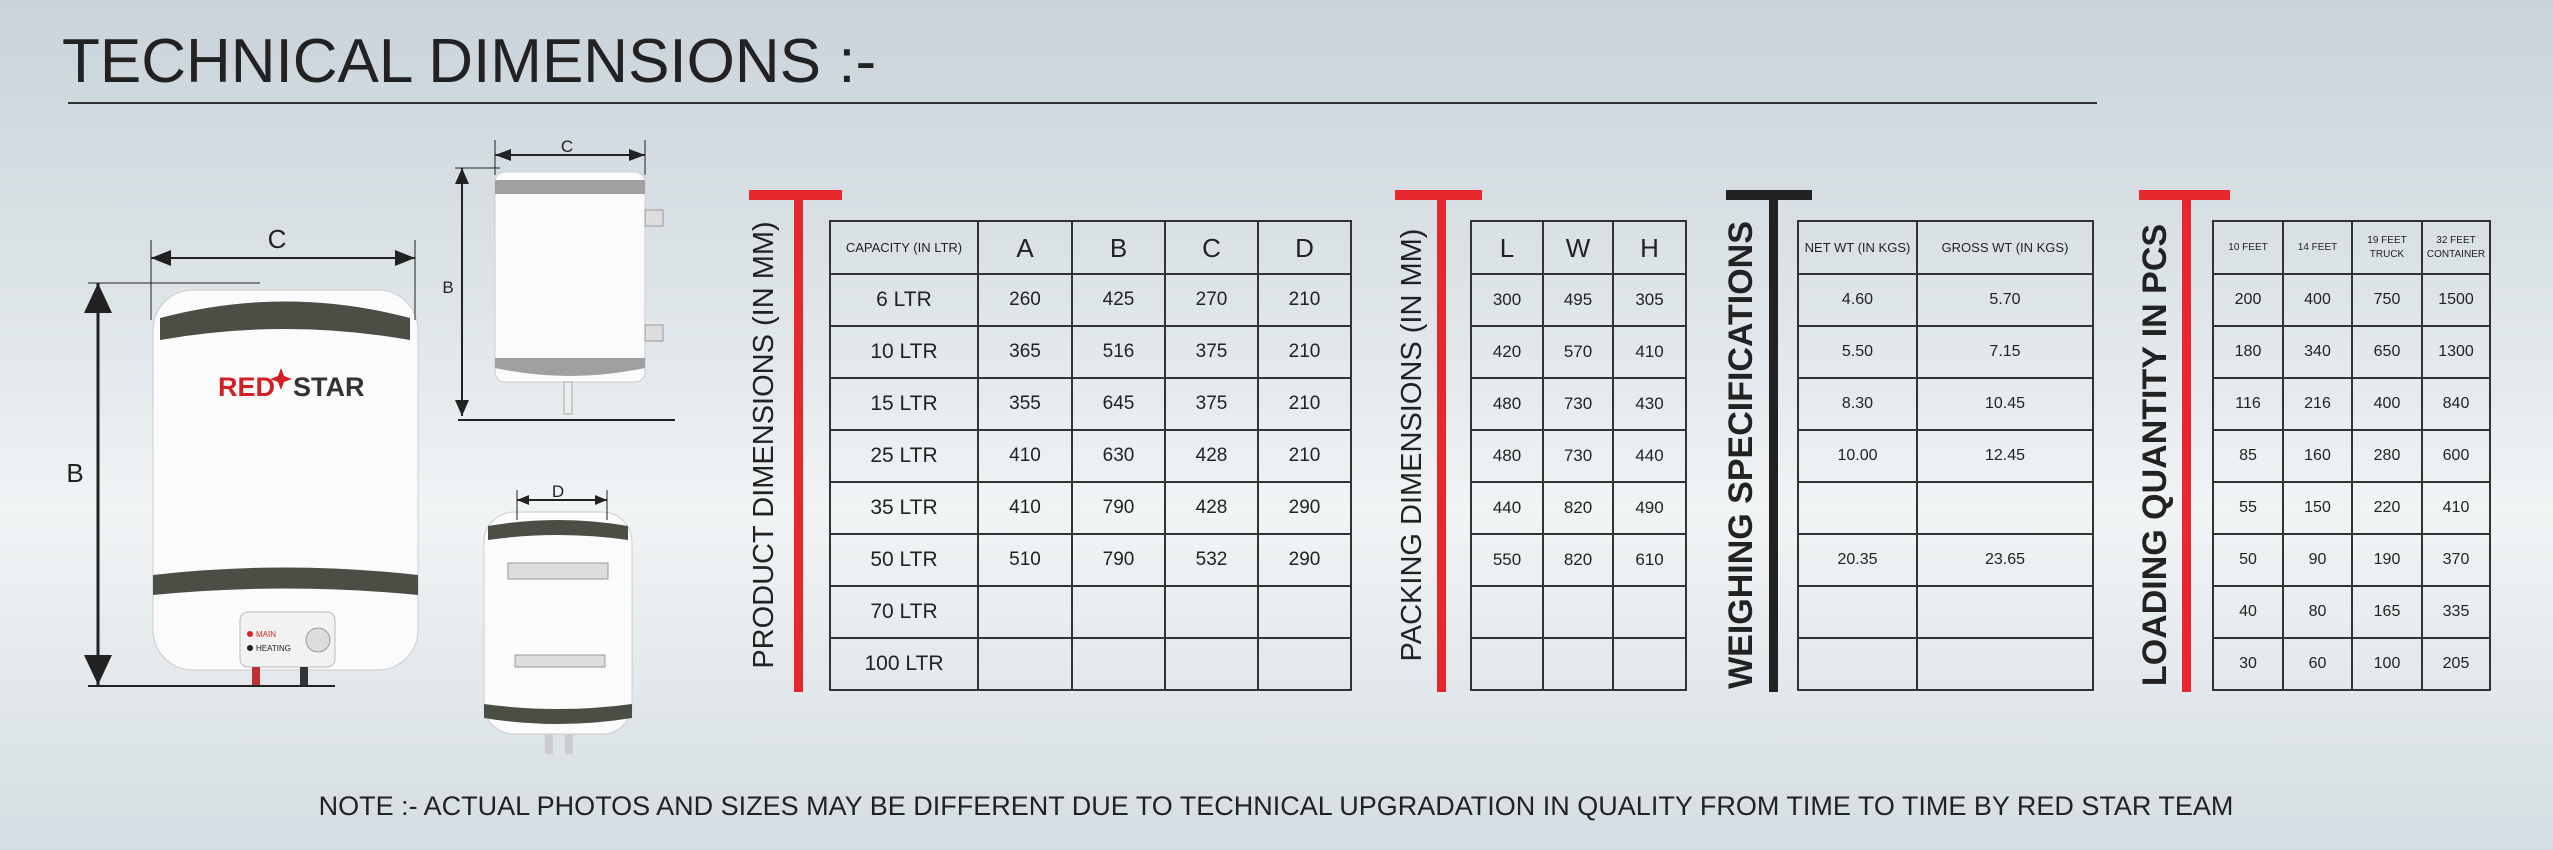 This screenshot has width=2553, height=850. I want to click on column-header: 19 FEET TRUCK, so click(2387, 247).